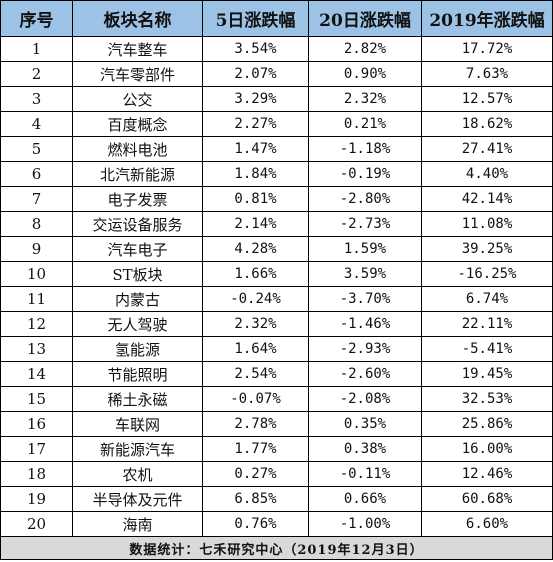 The width and height of the screenshot is (553, 562). What do you see at coordinates (487, 499) in the screenshot?
I see `change-2019: 60.68%` at bounding box center [487, 499].